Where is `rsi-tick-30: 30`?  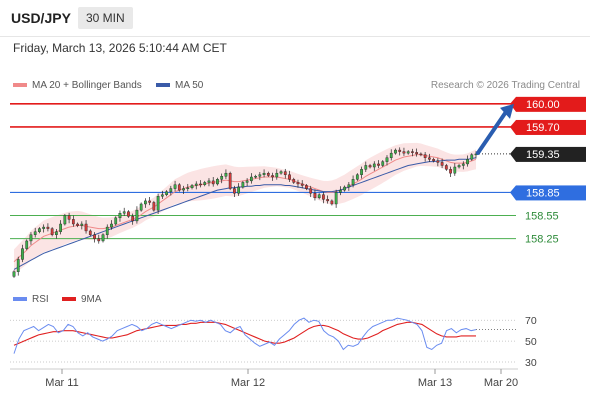
rsi-tick-30: 30 is located at coordinates (531, 363).